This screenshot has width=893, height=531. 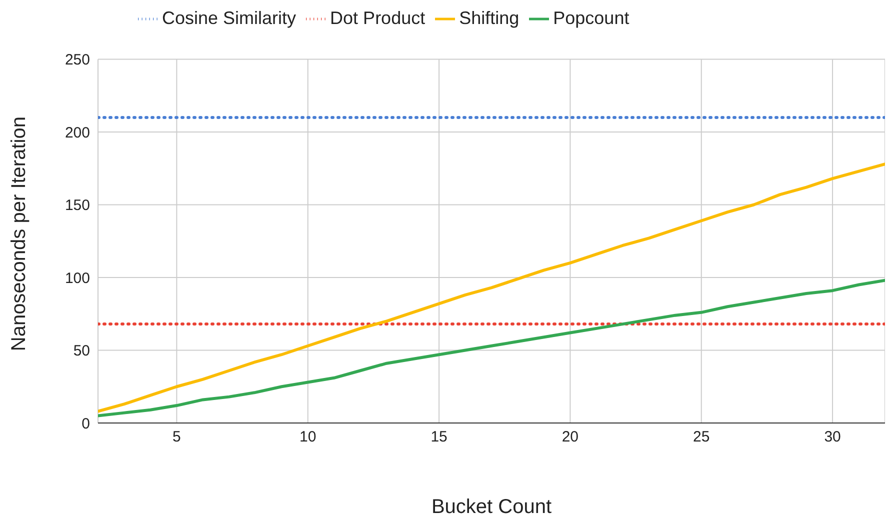 I want to click on x-tick-label: 15, so click(x=439, y=437).